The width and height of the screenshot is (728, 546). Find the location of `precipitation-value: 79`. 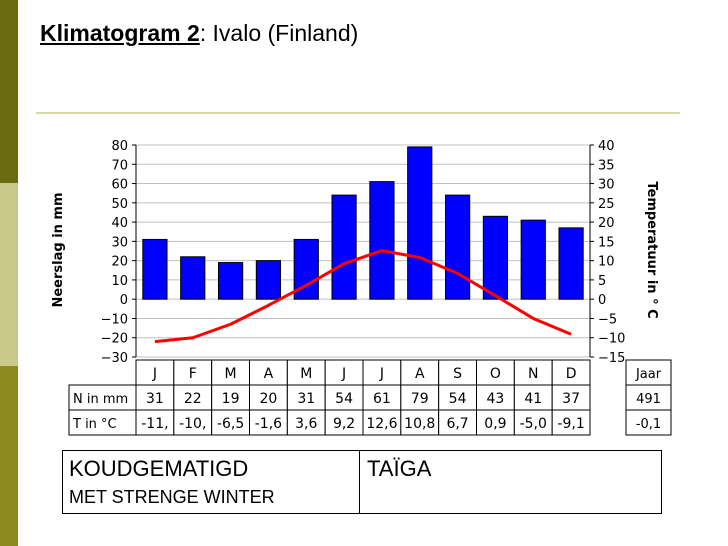

precipitation-value: 79 is located at coordinates (420, 399).